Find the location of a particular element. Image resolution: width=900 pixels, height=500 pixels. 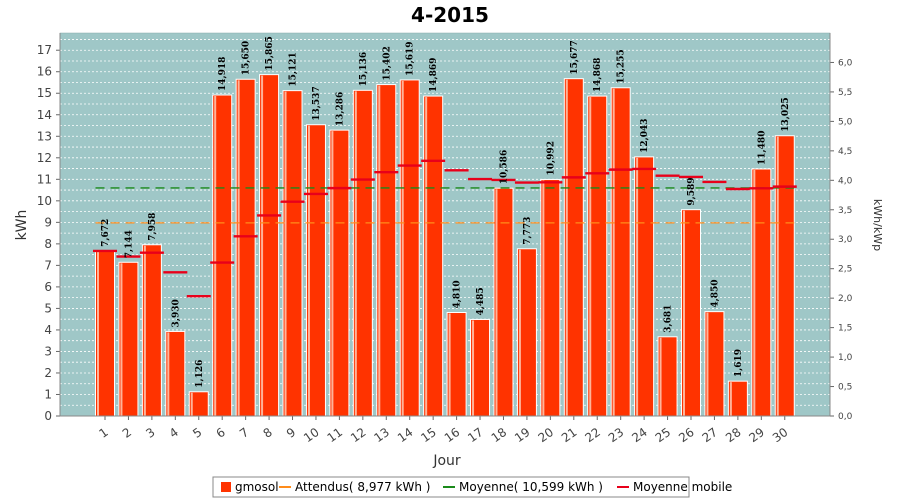

x-tick-label: 2 is located at coordinates (127, 433).